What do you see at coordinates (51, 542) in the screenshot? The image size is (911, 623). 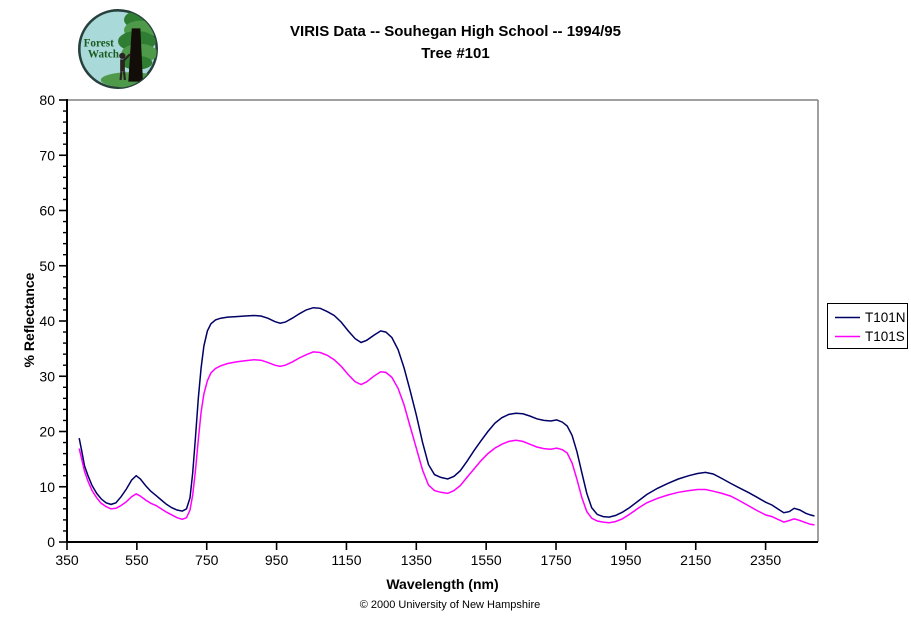 I see `y-tick-label: 0` at bounding box center [51, 542].